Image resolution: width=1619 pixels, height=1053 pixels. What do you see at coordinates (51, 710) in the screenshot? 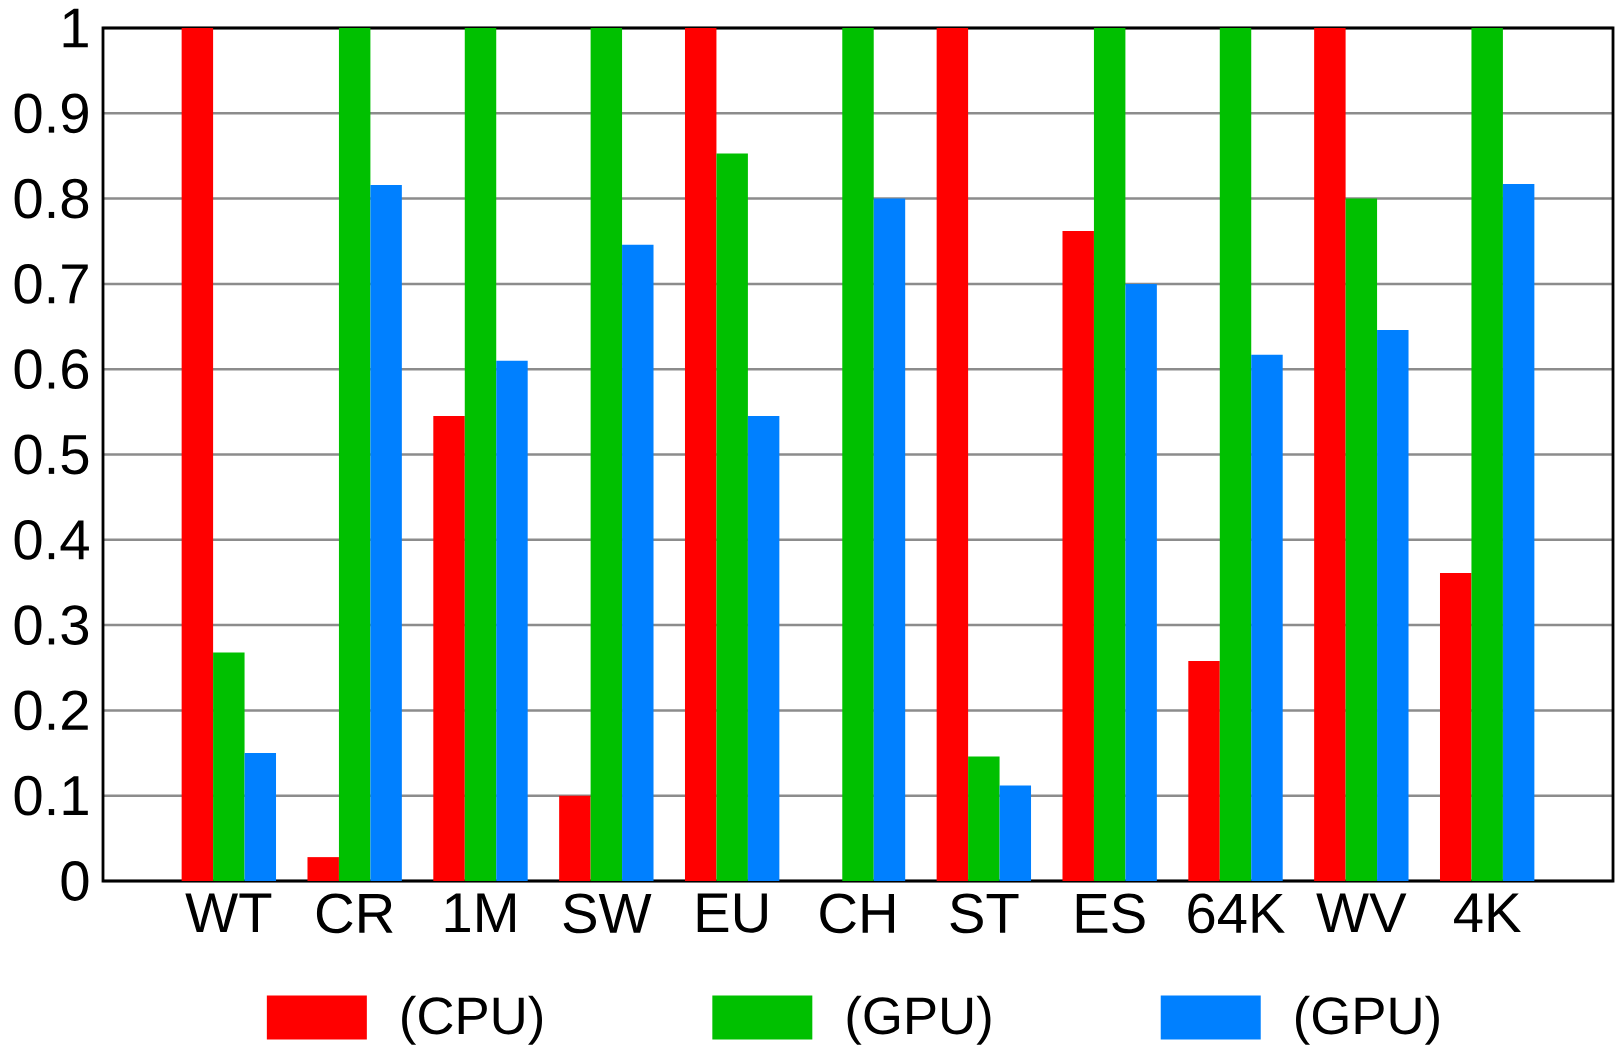
I see `y-tick-label: 0.2` at bounding box center [51, 710].